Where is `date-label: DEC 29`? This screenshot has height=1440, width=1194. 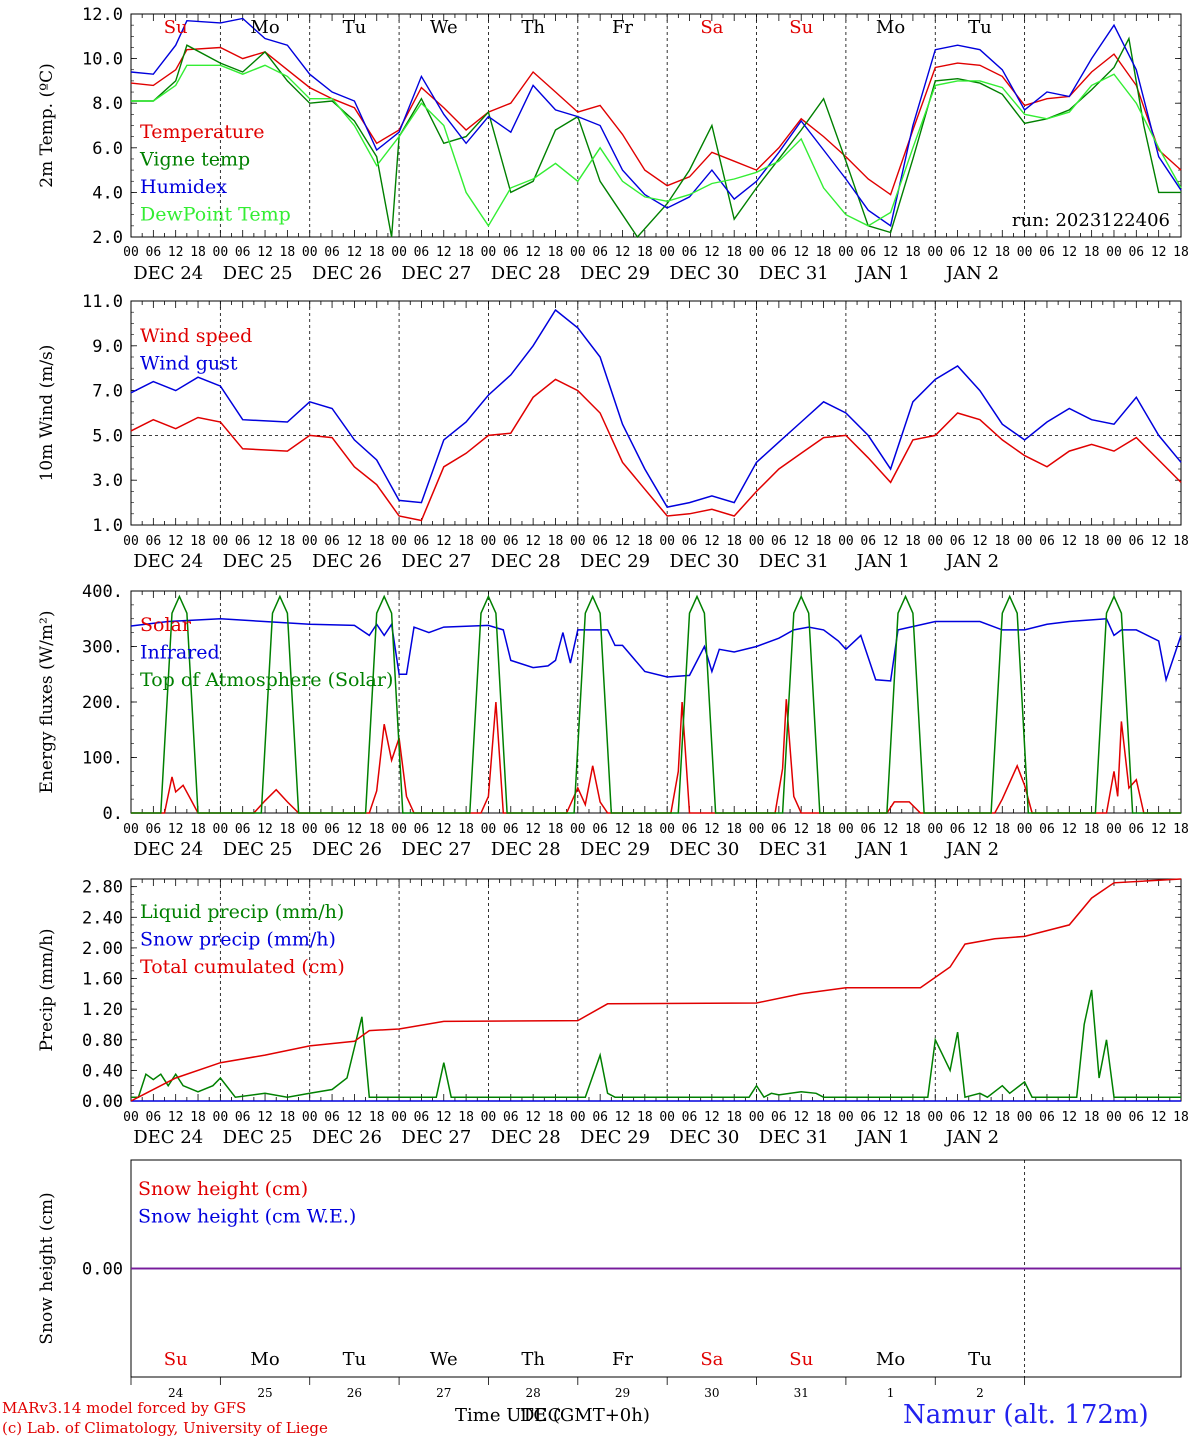 date-label: DEC 29 is located at coordinates (615, 1137).